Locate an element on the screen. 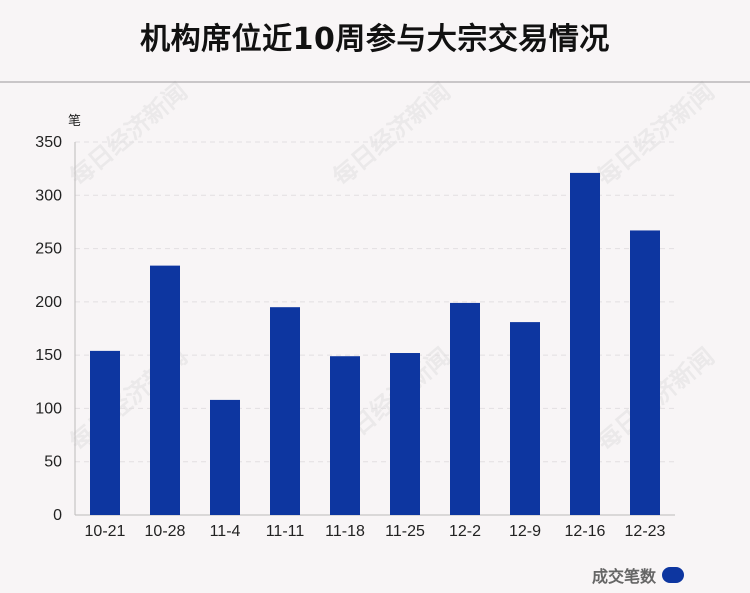 The height and width of the screenshot is (593, 750). x-tick-label: 11-25 is located at coordinates (405, 531).